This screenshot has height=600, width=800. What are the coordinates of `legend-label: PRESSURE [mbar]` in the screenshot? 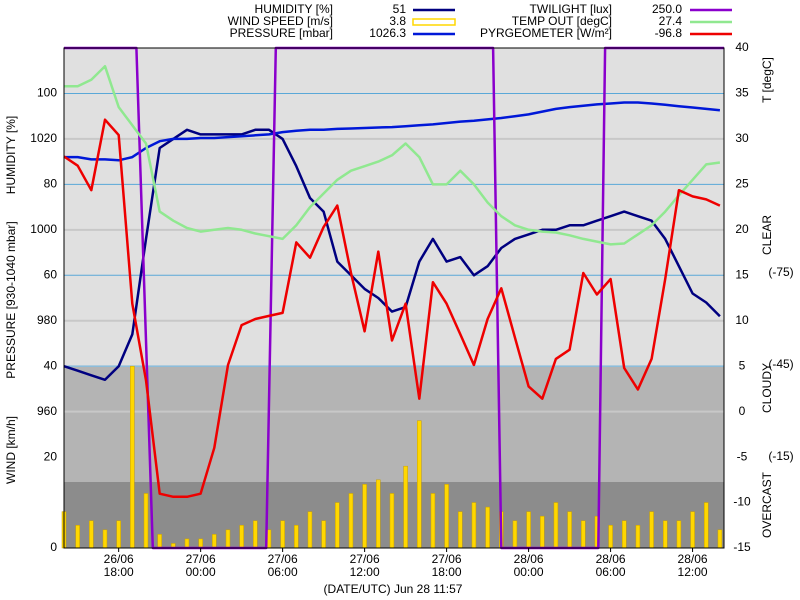 It's located at (281, 33).